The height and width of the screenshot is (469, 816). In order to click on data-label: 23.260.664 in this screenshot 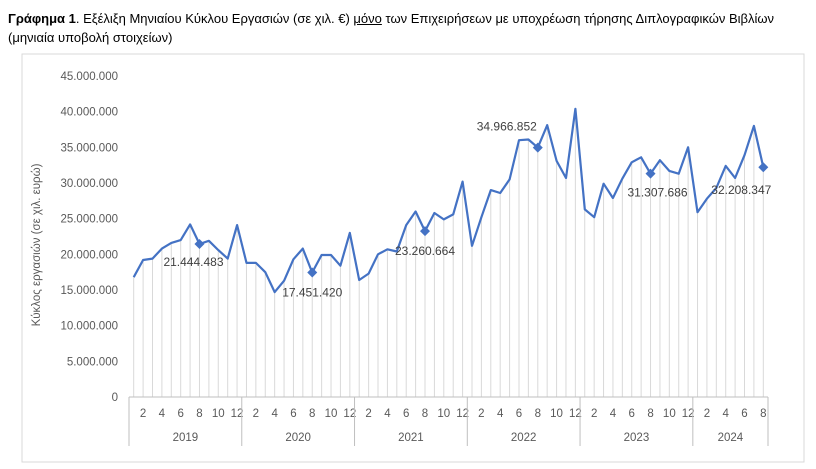, I will do `click(425, 251)`.